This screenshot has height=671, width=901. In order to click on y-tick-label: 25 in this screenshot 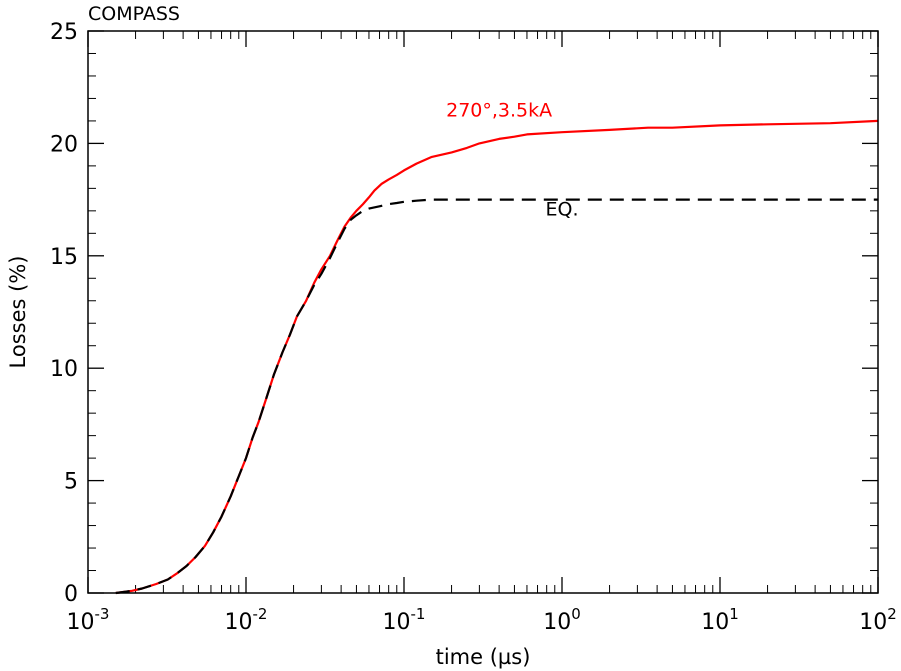, I will do `click(64, 32)`.